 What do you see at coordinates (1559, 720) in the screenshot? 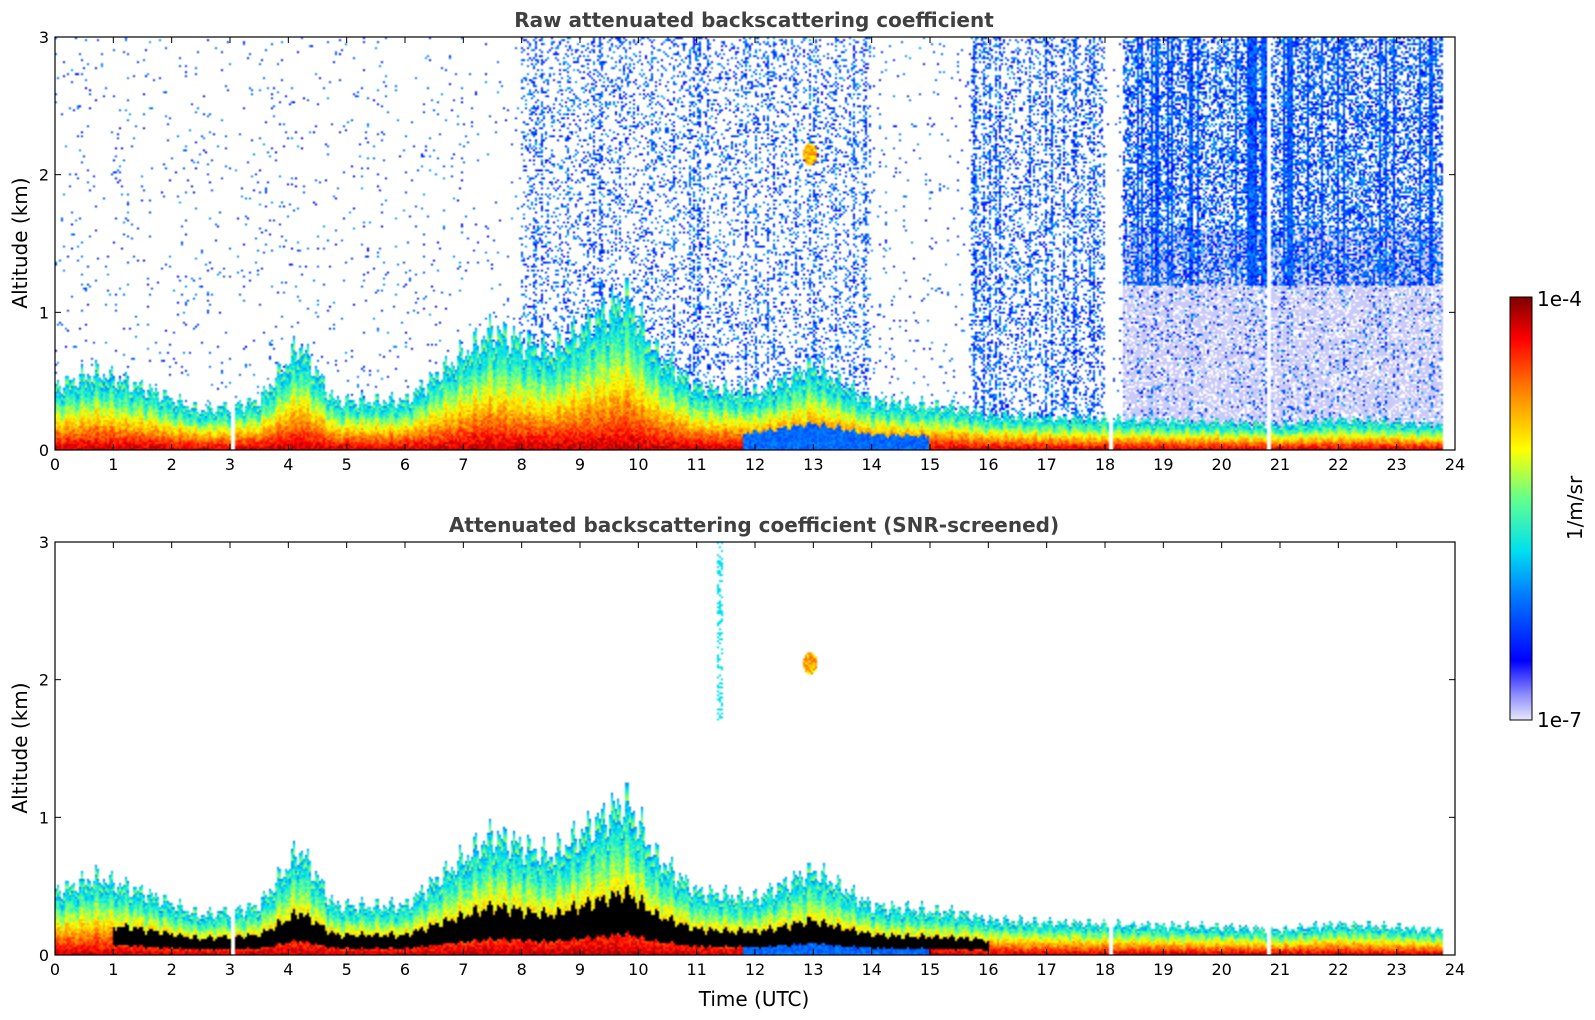
I see `colorbar-min-label: 1e-7` at bounding box center [1559, 720].